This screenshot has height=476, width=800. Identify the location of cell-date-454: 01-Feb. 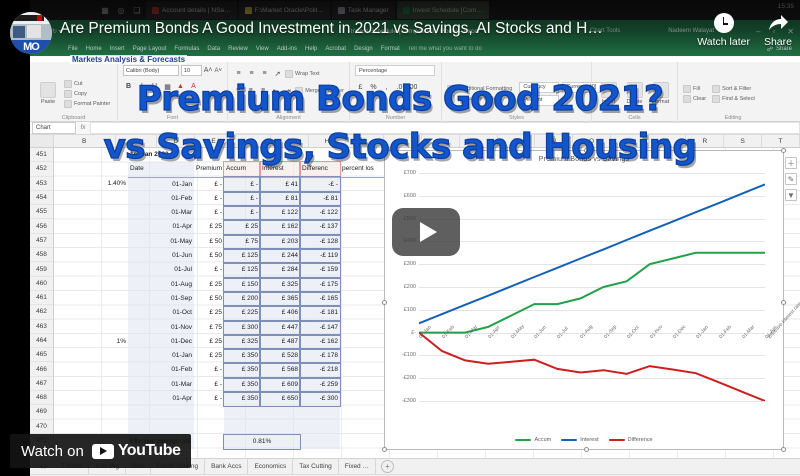
(161, 199).